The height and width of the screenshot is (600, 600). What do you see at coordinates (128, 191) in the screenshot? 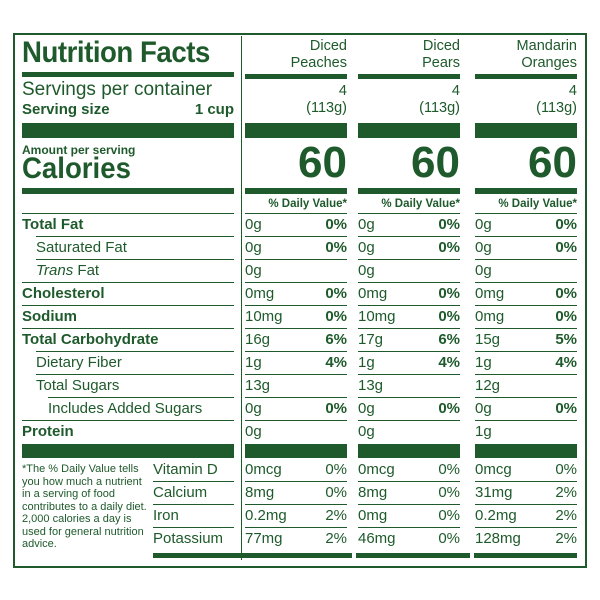
I see `calories-rule` at bounding box center [128, 191].